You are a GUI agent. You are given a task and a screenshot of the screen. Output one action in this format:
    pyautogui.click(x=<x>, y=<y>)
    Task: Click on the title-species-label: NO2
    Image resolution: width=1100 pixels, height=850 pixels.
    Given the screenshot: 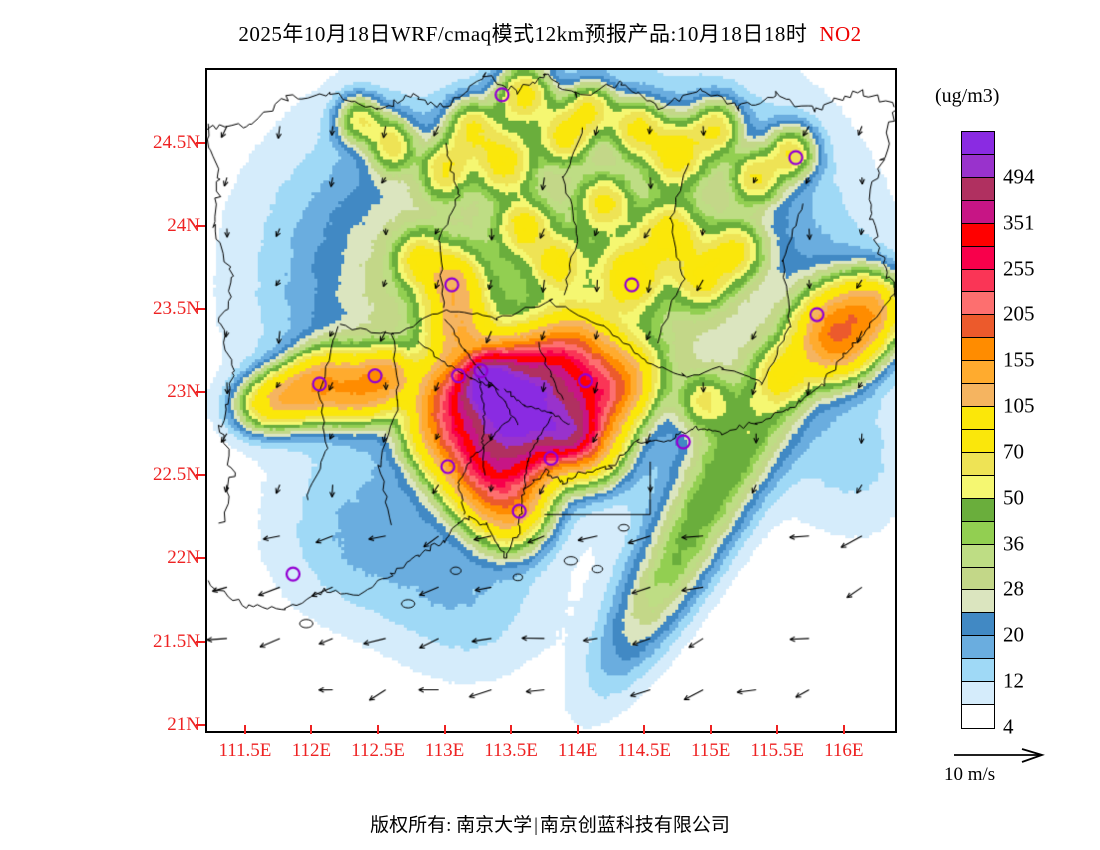 What is the action you would take?
    pyautogui.click(x=840, y=34)
    